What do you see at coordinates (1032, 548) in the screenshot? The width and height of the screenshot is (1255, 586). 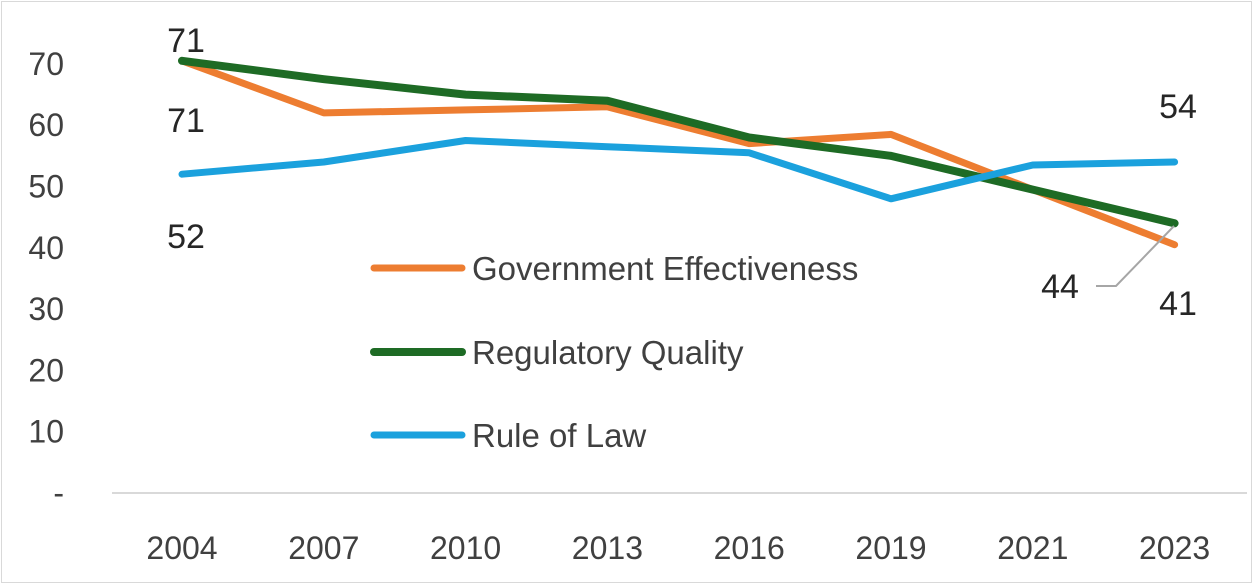 I see `x-tick-label: 2021` at bounding box center [1032, 548].